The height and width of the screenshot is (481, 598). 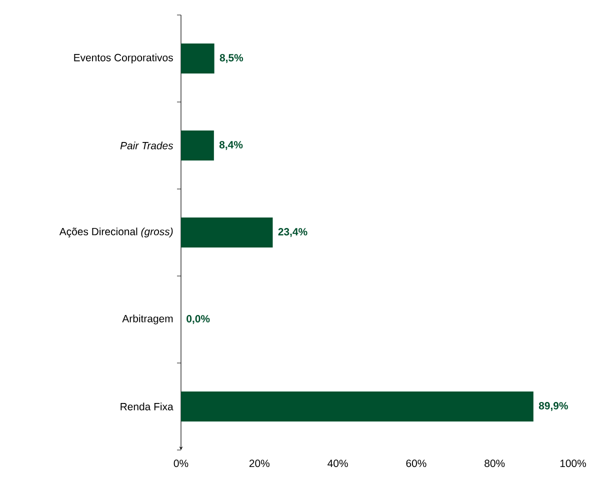 What do you see at coordinates (338, 464) in the screenshot?
I see `x-tick-label: 40%` at bounding box center [338, 464].